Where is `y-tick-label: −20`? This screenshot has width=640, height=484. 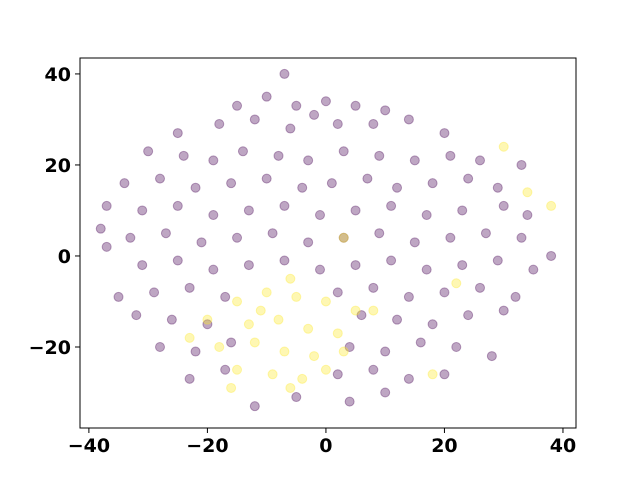
y-tick-label: −20 is located at coordinates (50, 348).